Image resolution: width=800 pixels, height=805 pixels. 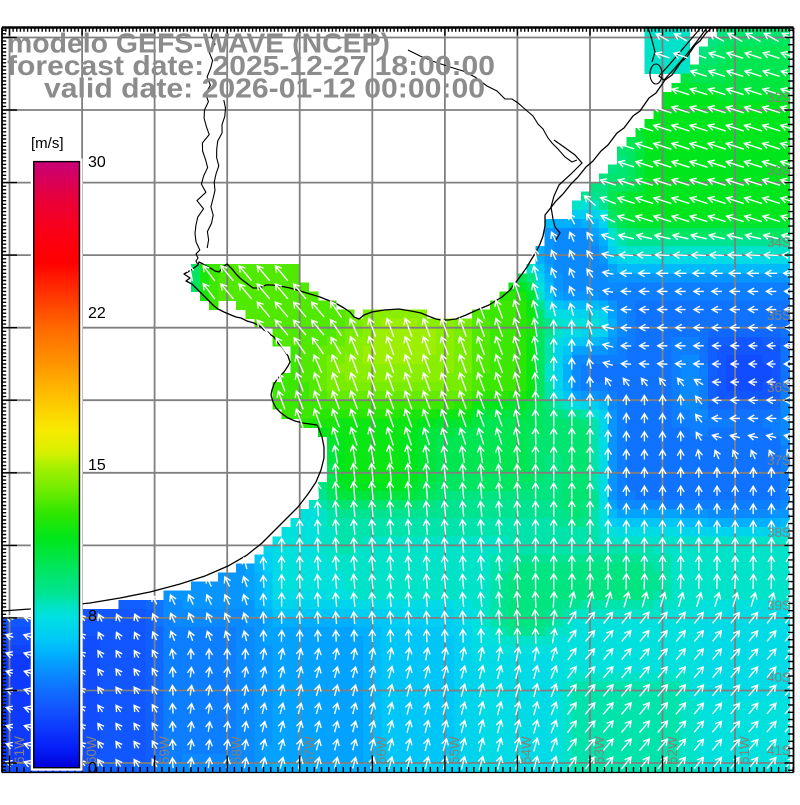 What do you see at coordinates (19, 750) in the screenshot?
I see `svg-text: 61W` at bounding box center [19, 750].